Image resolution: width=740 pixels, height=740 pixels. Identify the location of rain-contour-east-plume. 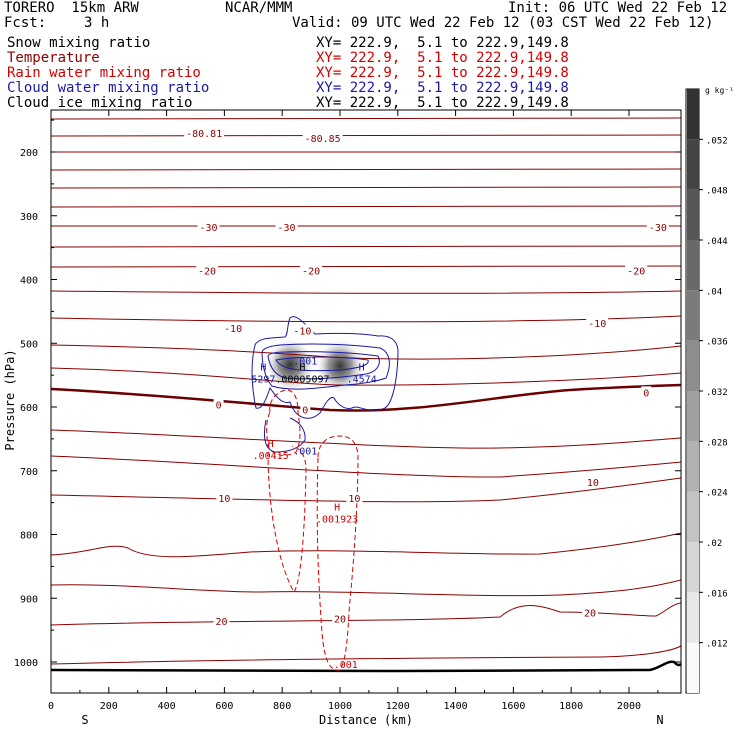
(337, 553).